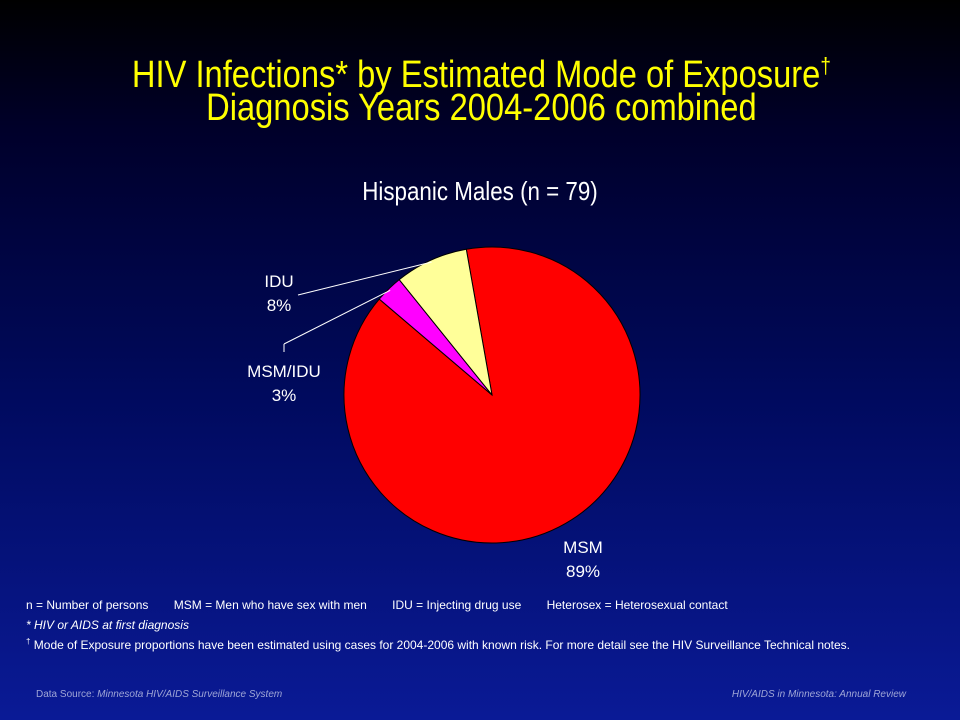 Image resolution: width=960 pixels, height=720 pixels. What do you see at coordinates (107, 625) in the screenshot?
I see `asterisk-footnote: * HIV or AIDS at first diagnosis` at bounding box center [107, 625].